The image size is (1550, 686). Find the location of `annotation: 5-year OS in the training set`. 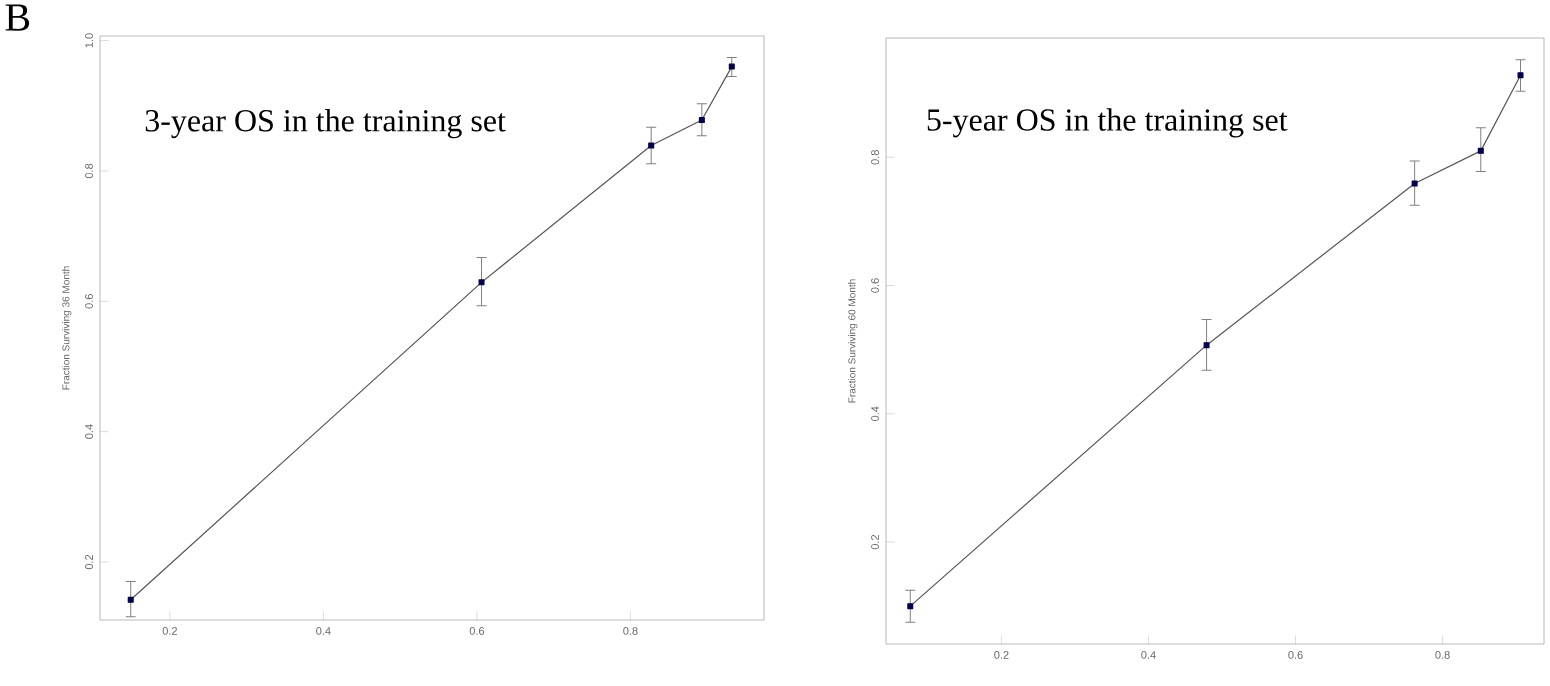

annotation: 5-year OS in the training set is located at coordinates (1107, 123).